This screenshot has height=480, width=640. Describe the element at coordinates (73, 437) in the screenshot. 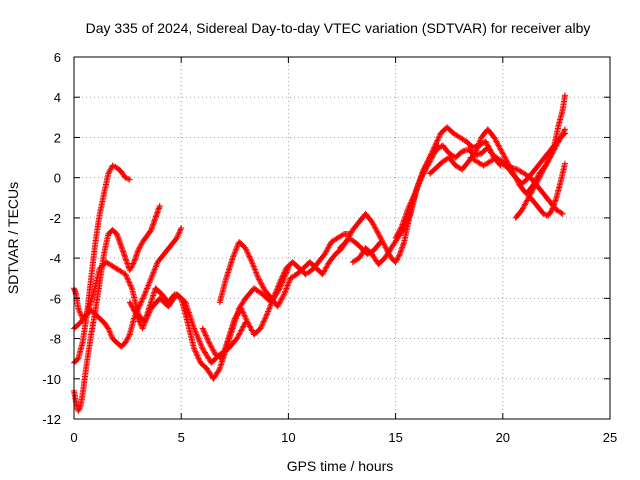

I see `x-tick-label: 0` at that location.